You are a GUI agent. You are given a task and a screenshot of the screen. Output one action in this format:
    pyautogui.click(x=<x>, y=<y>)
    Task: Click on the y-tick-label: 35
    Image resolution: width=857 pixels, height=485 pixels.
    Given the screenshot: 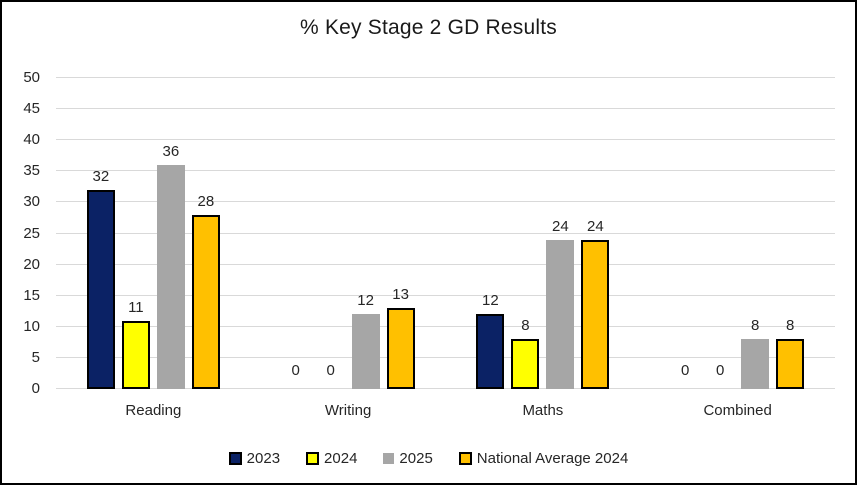 What is the action you would take?
    pyautogui.click(x=31, y=171)
    